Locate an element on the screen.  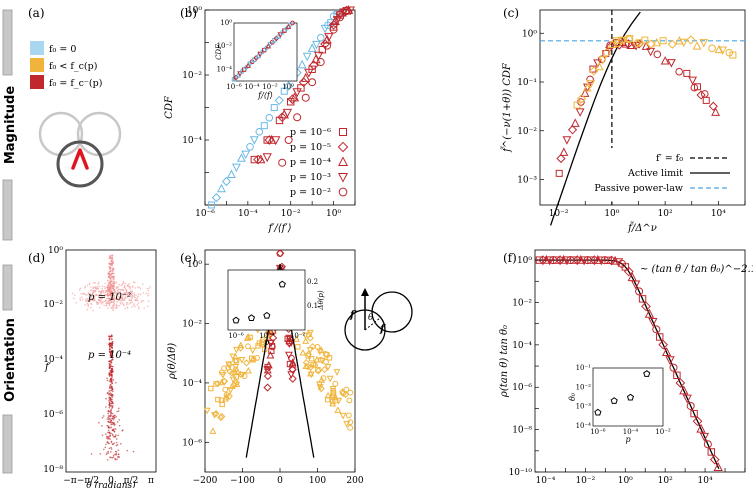
panel-f-y-tick-label: 10⁻¹⁰ is located at coordinates (521, 473).